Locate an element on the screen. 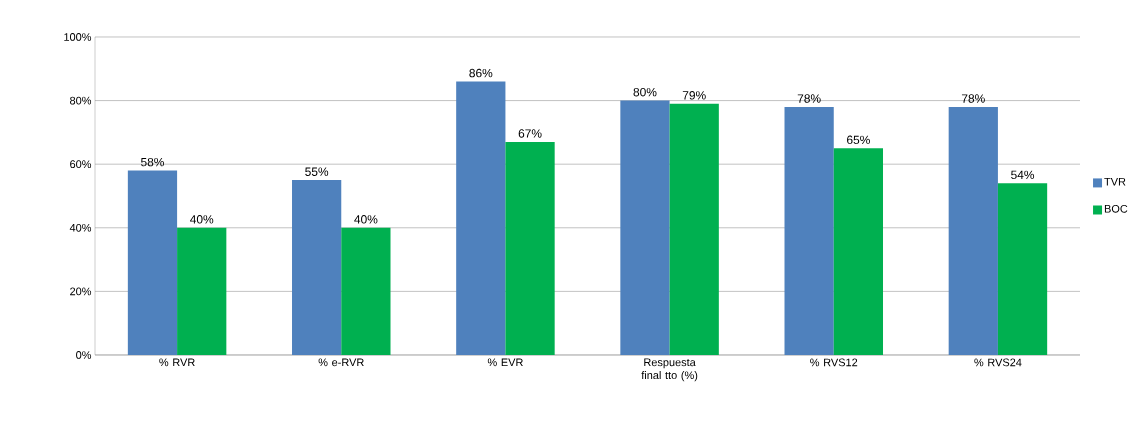  y-tick-label: 60% is located at coordinates (81, 164).